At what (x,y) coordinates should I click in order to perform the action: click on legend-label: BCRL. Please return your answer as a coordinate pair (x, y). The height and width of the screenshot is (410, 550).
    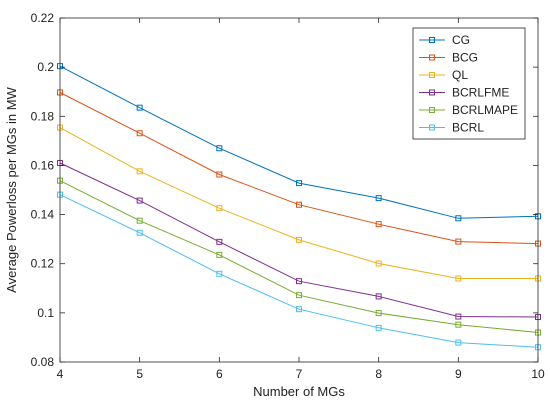
    Looking at the image, I should click on (468, 128).